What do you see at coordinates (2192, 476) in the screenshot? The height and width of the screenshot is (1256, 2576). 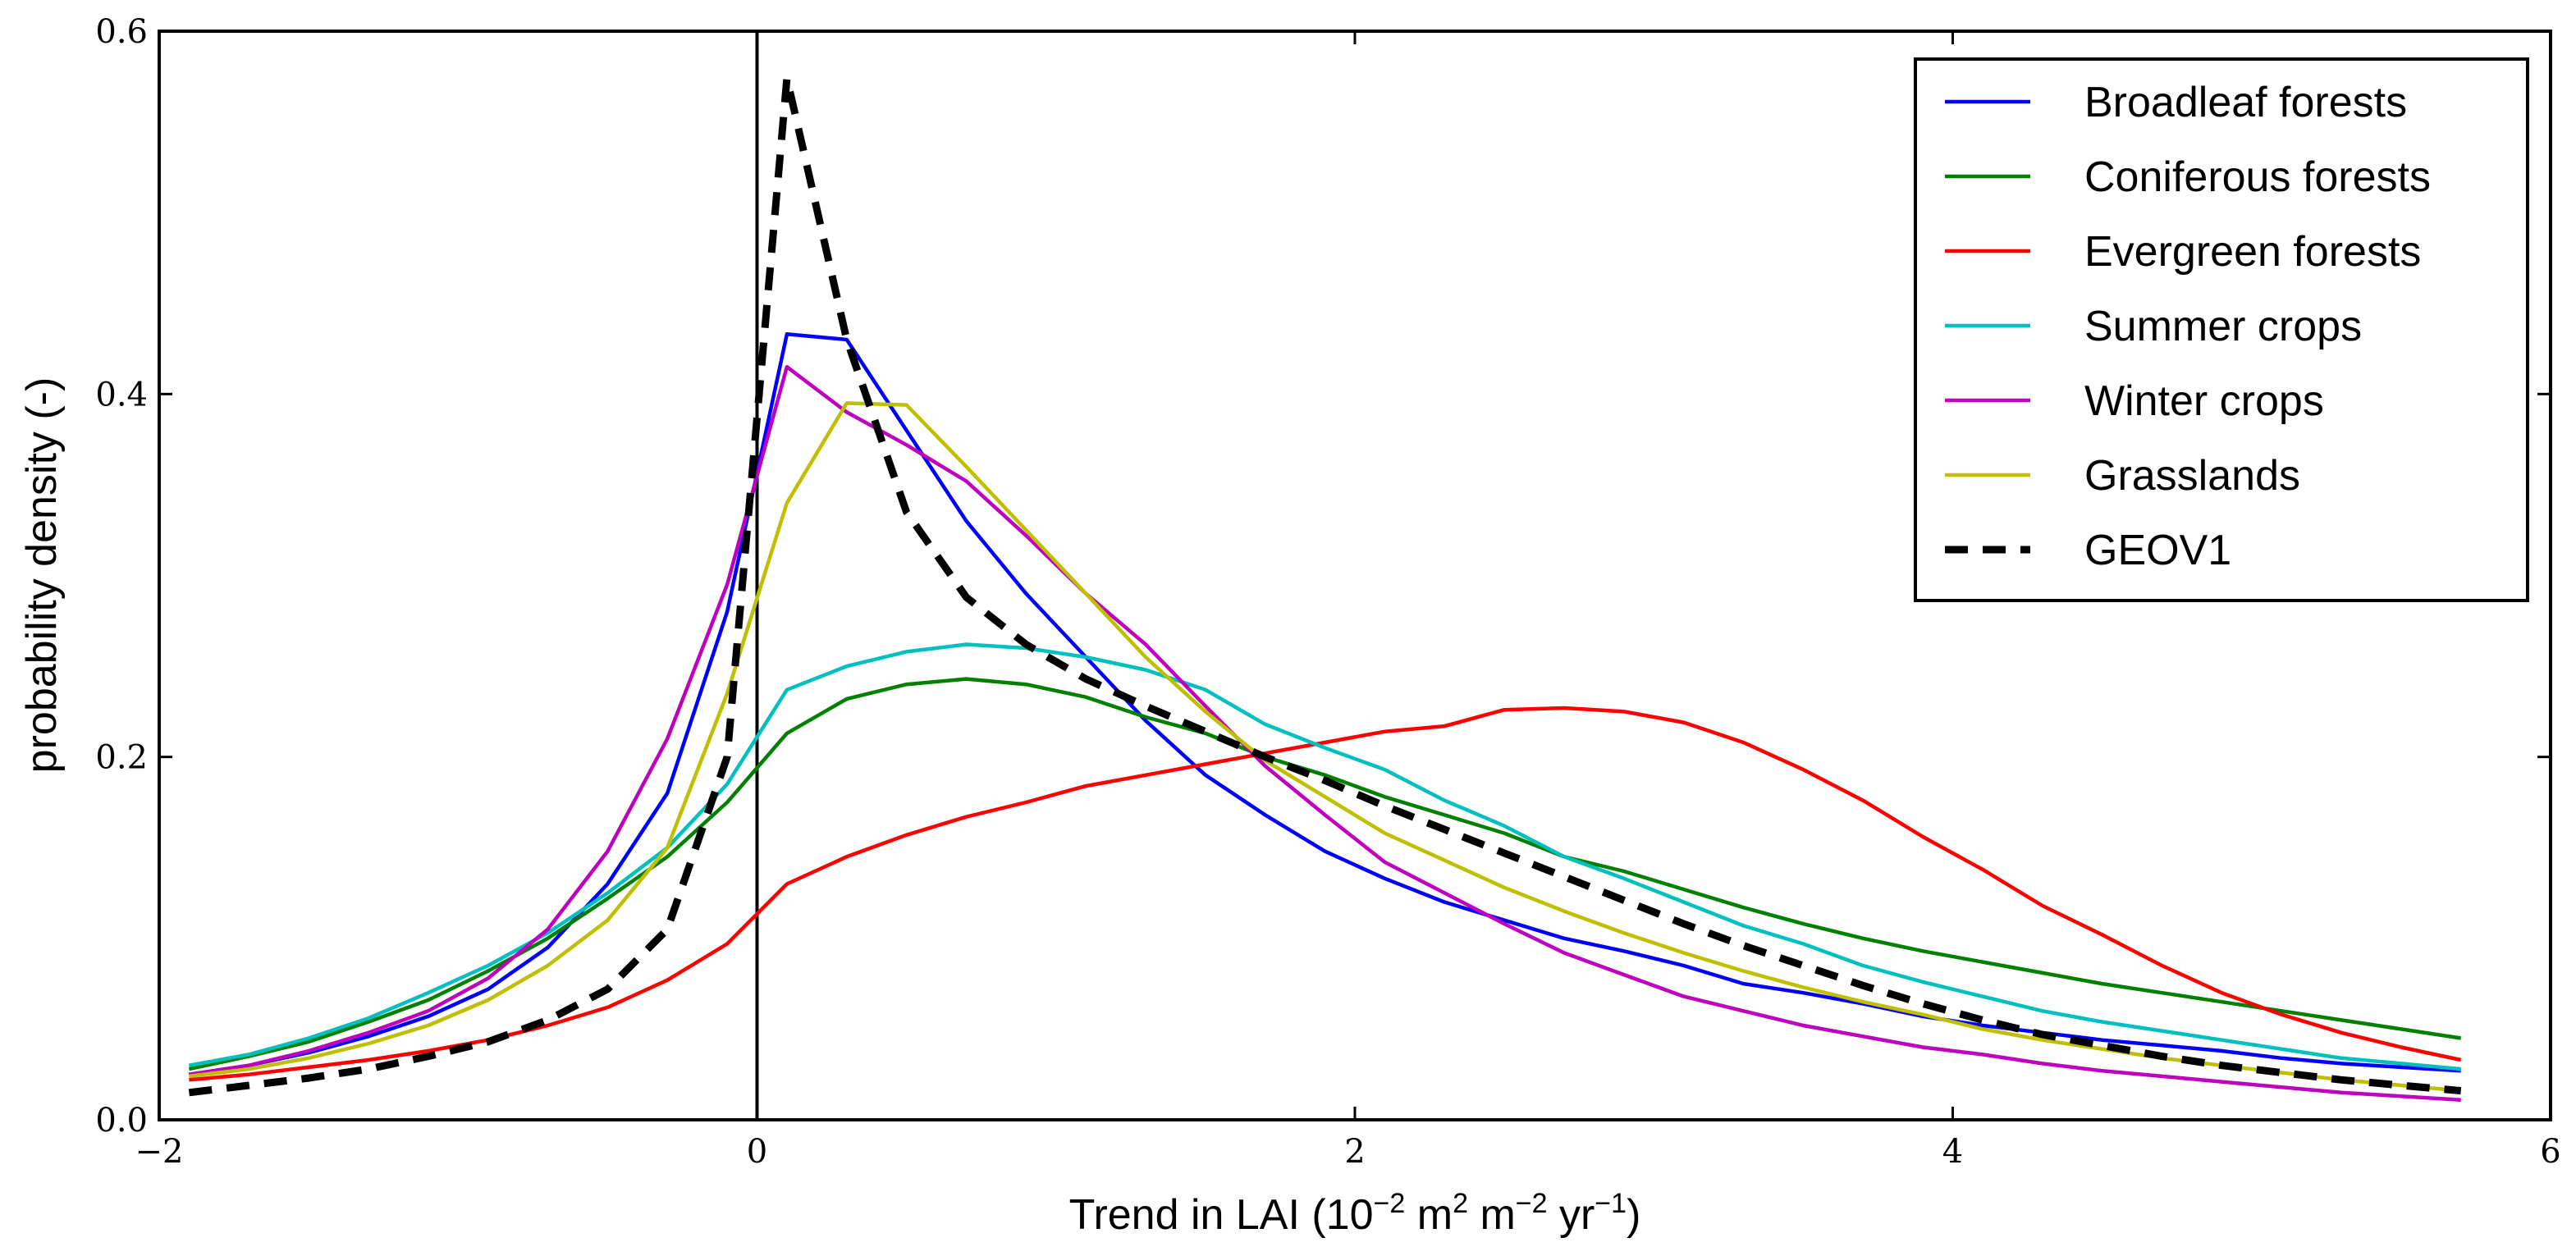 I see `legend-label: Grasslands` at bounding box center [2192, 476].